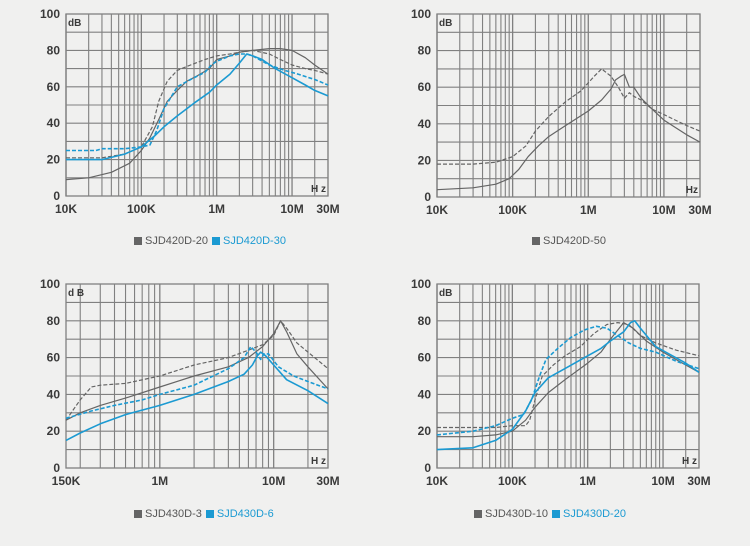  Describe the element at coordinates (197, 382) in the screenshot. I see `series-line-sjd430d-6-differential` at that location.